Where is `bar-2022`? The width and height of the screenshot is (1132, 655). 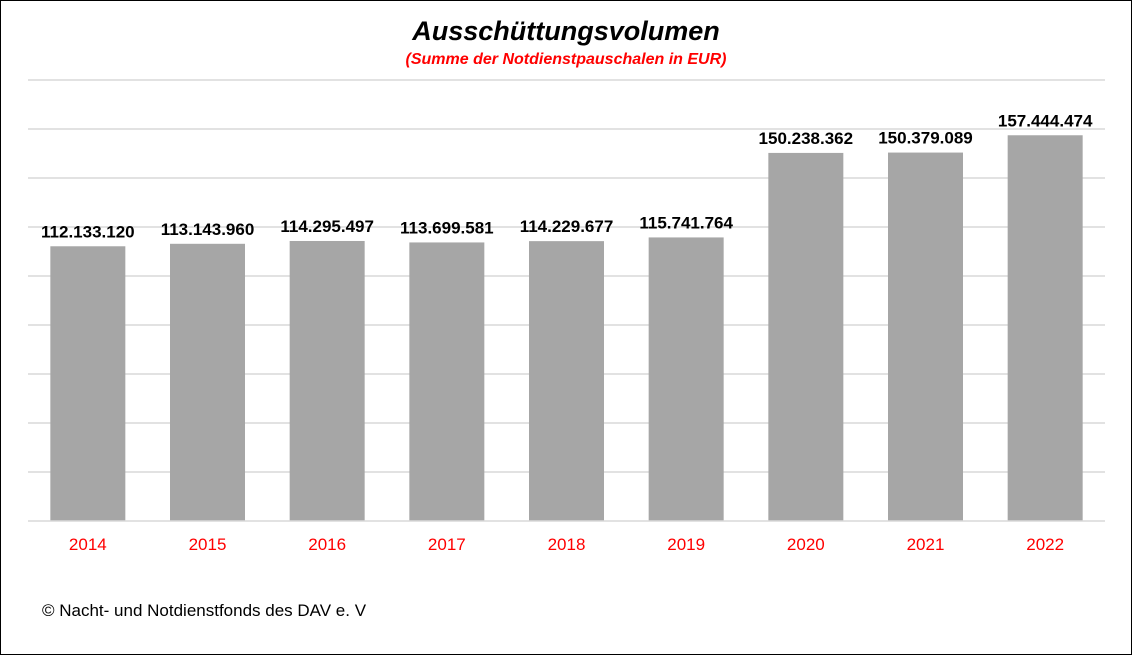 bar-2022 is located at coordinates (1045, 328).